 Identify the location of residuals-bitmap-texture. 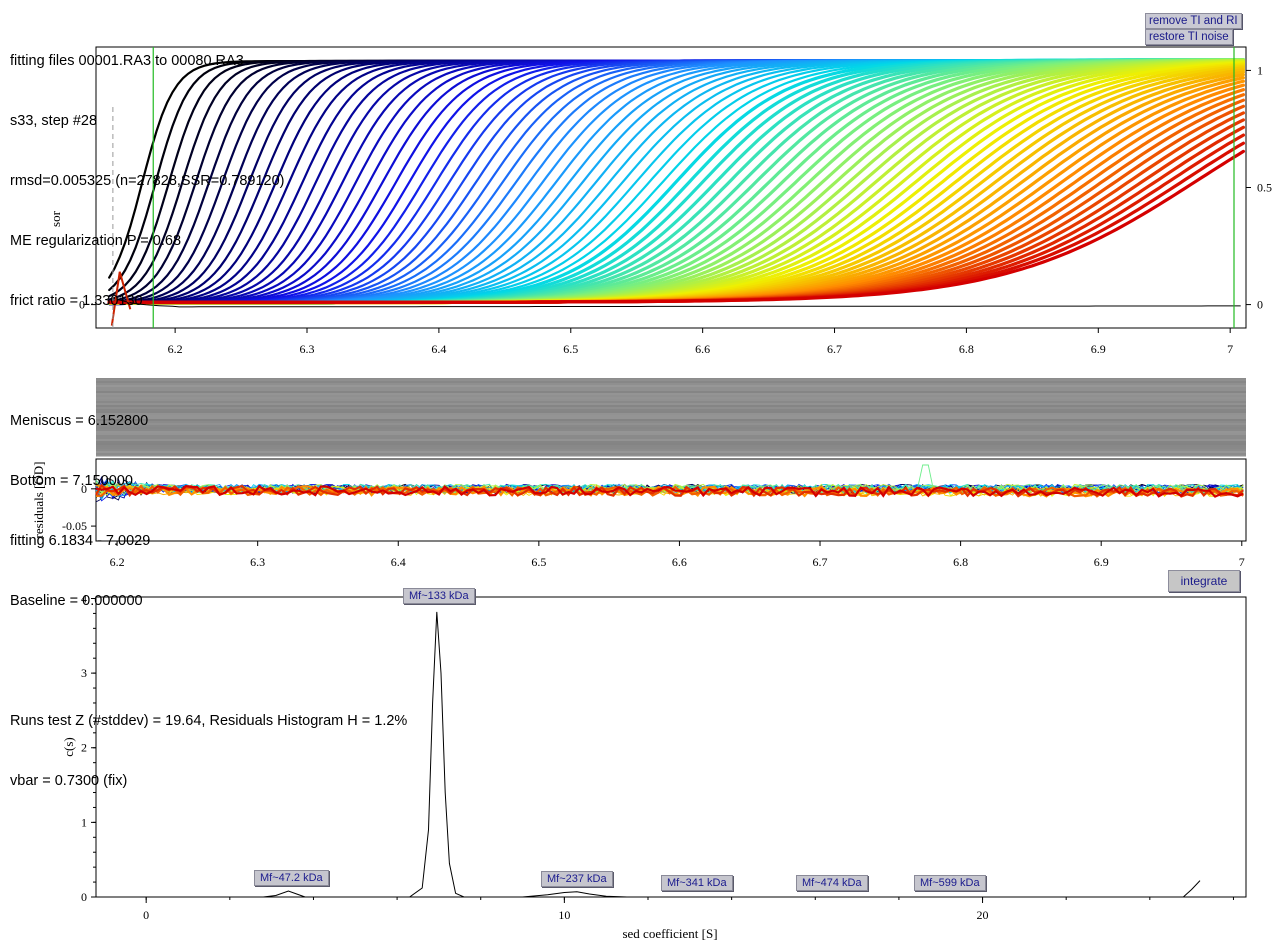
(671, 418).